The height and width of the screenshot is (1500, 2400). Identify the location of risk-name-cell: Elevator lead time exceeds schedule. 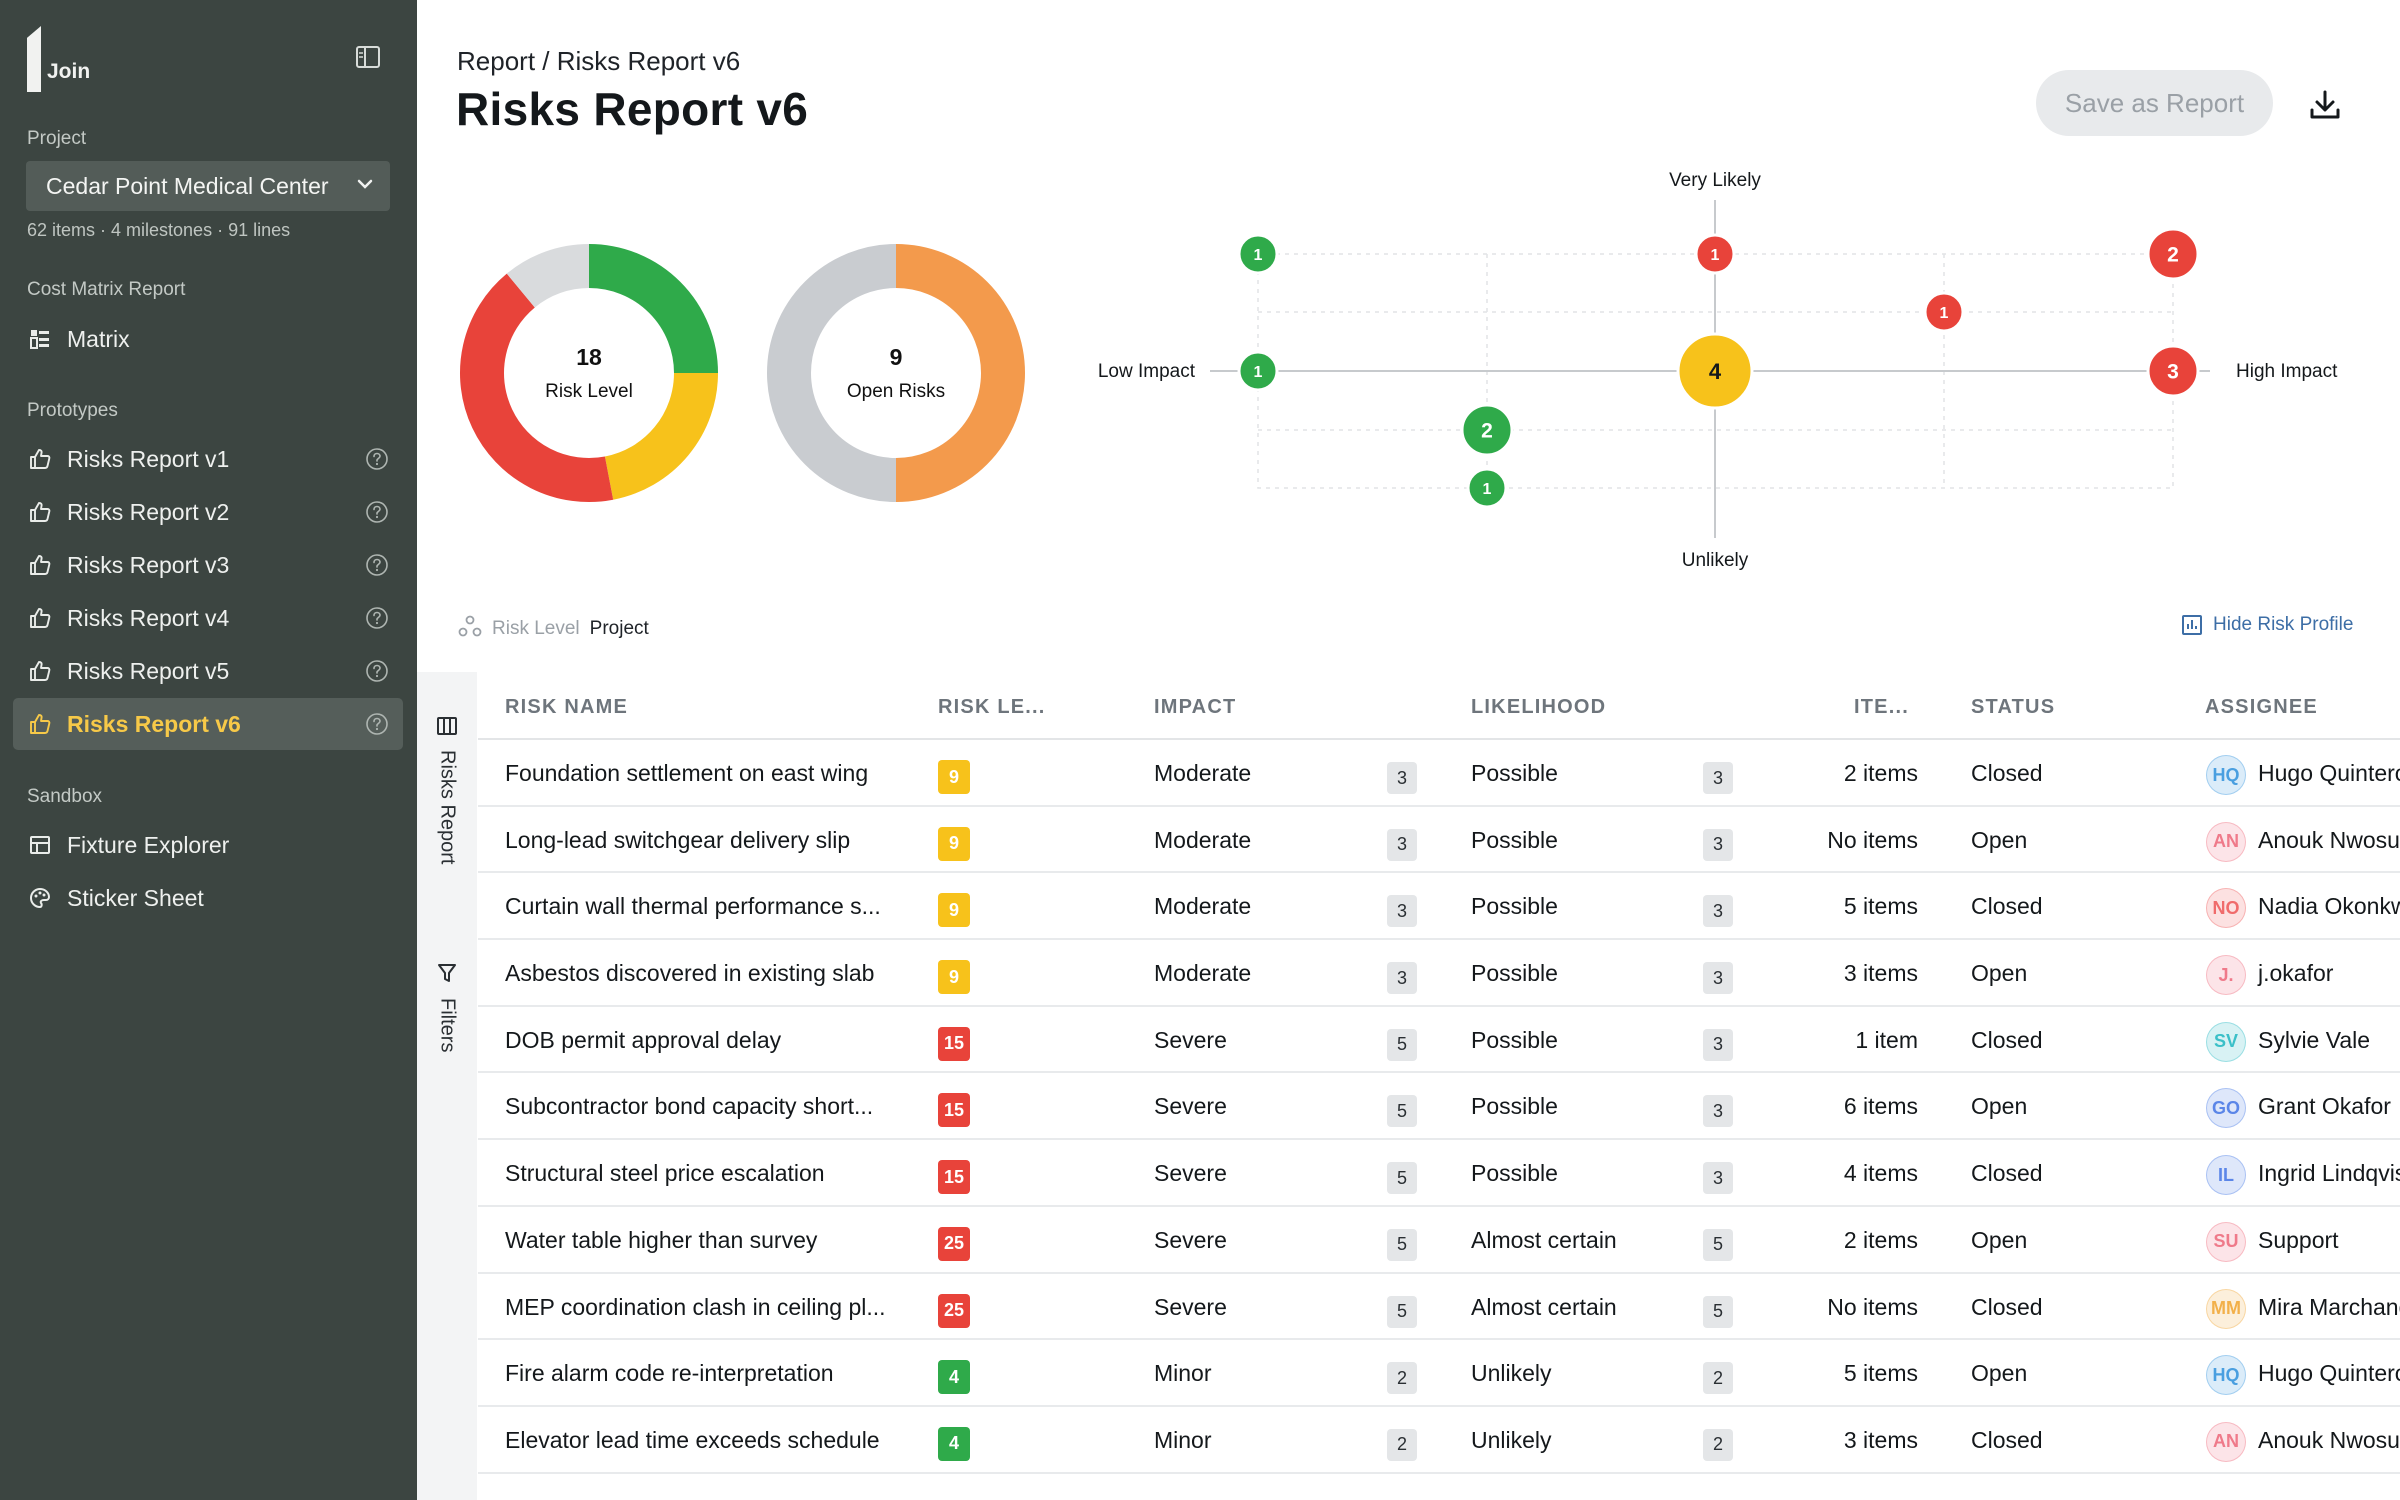
(692, 1439).